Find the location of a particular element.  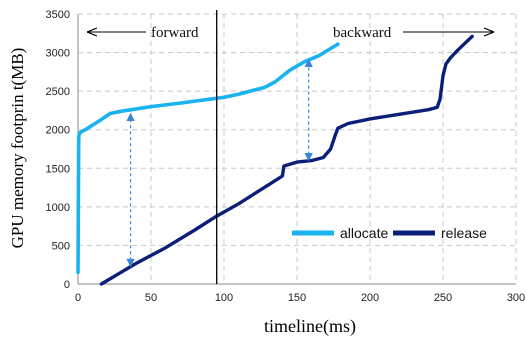

y-tick-label: 3000 is located at coordinates (58, 54).